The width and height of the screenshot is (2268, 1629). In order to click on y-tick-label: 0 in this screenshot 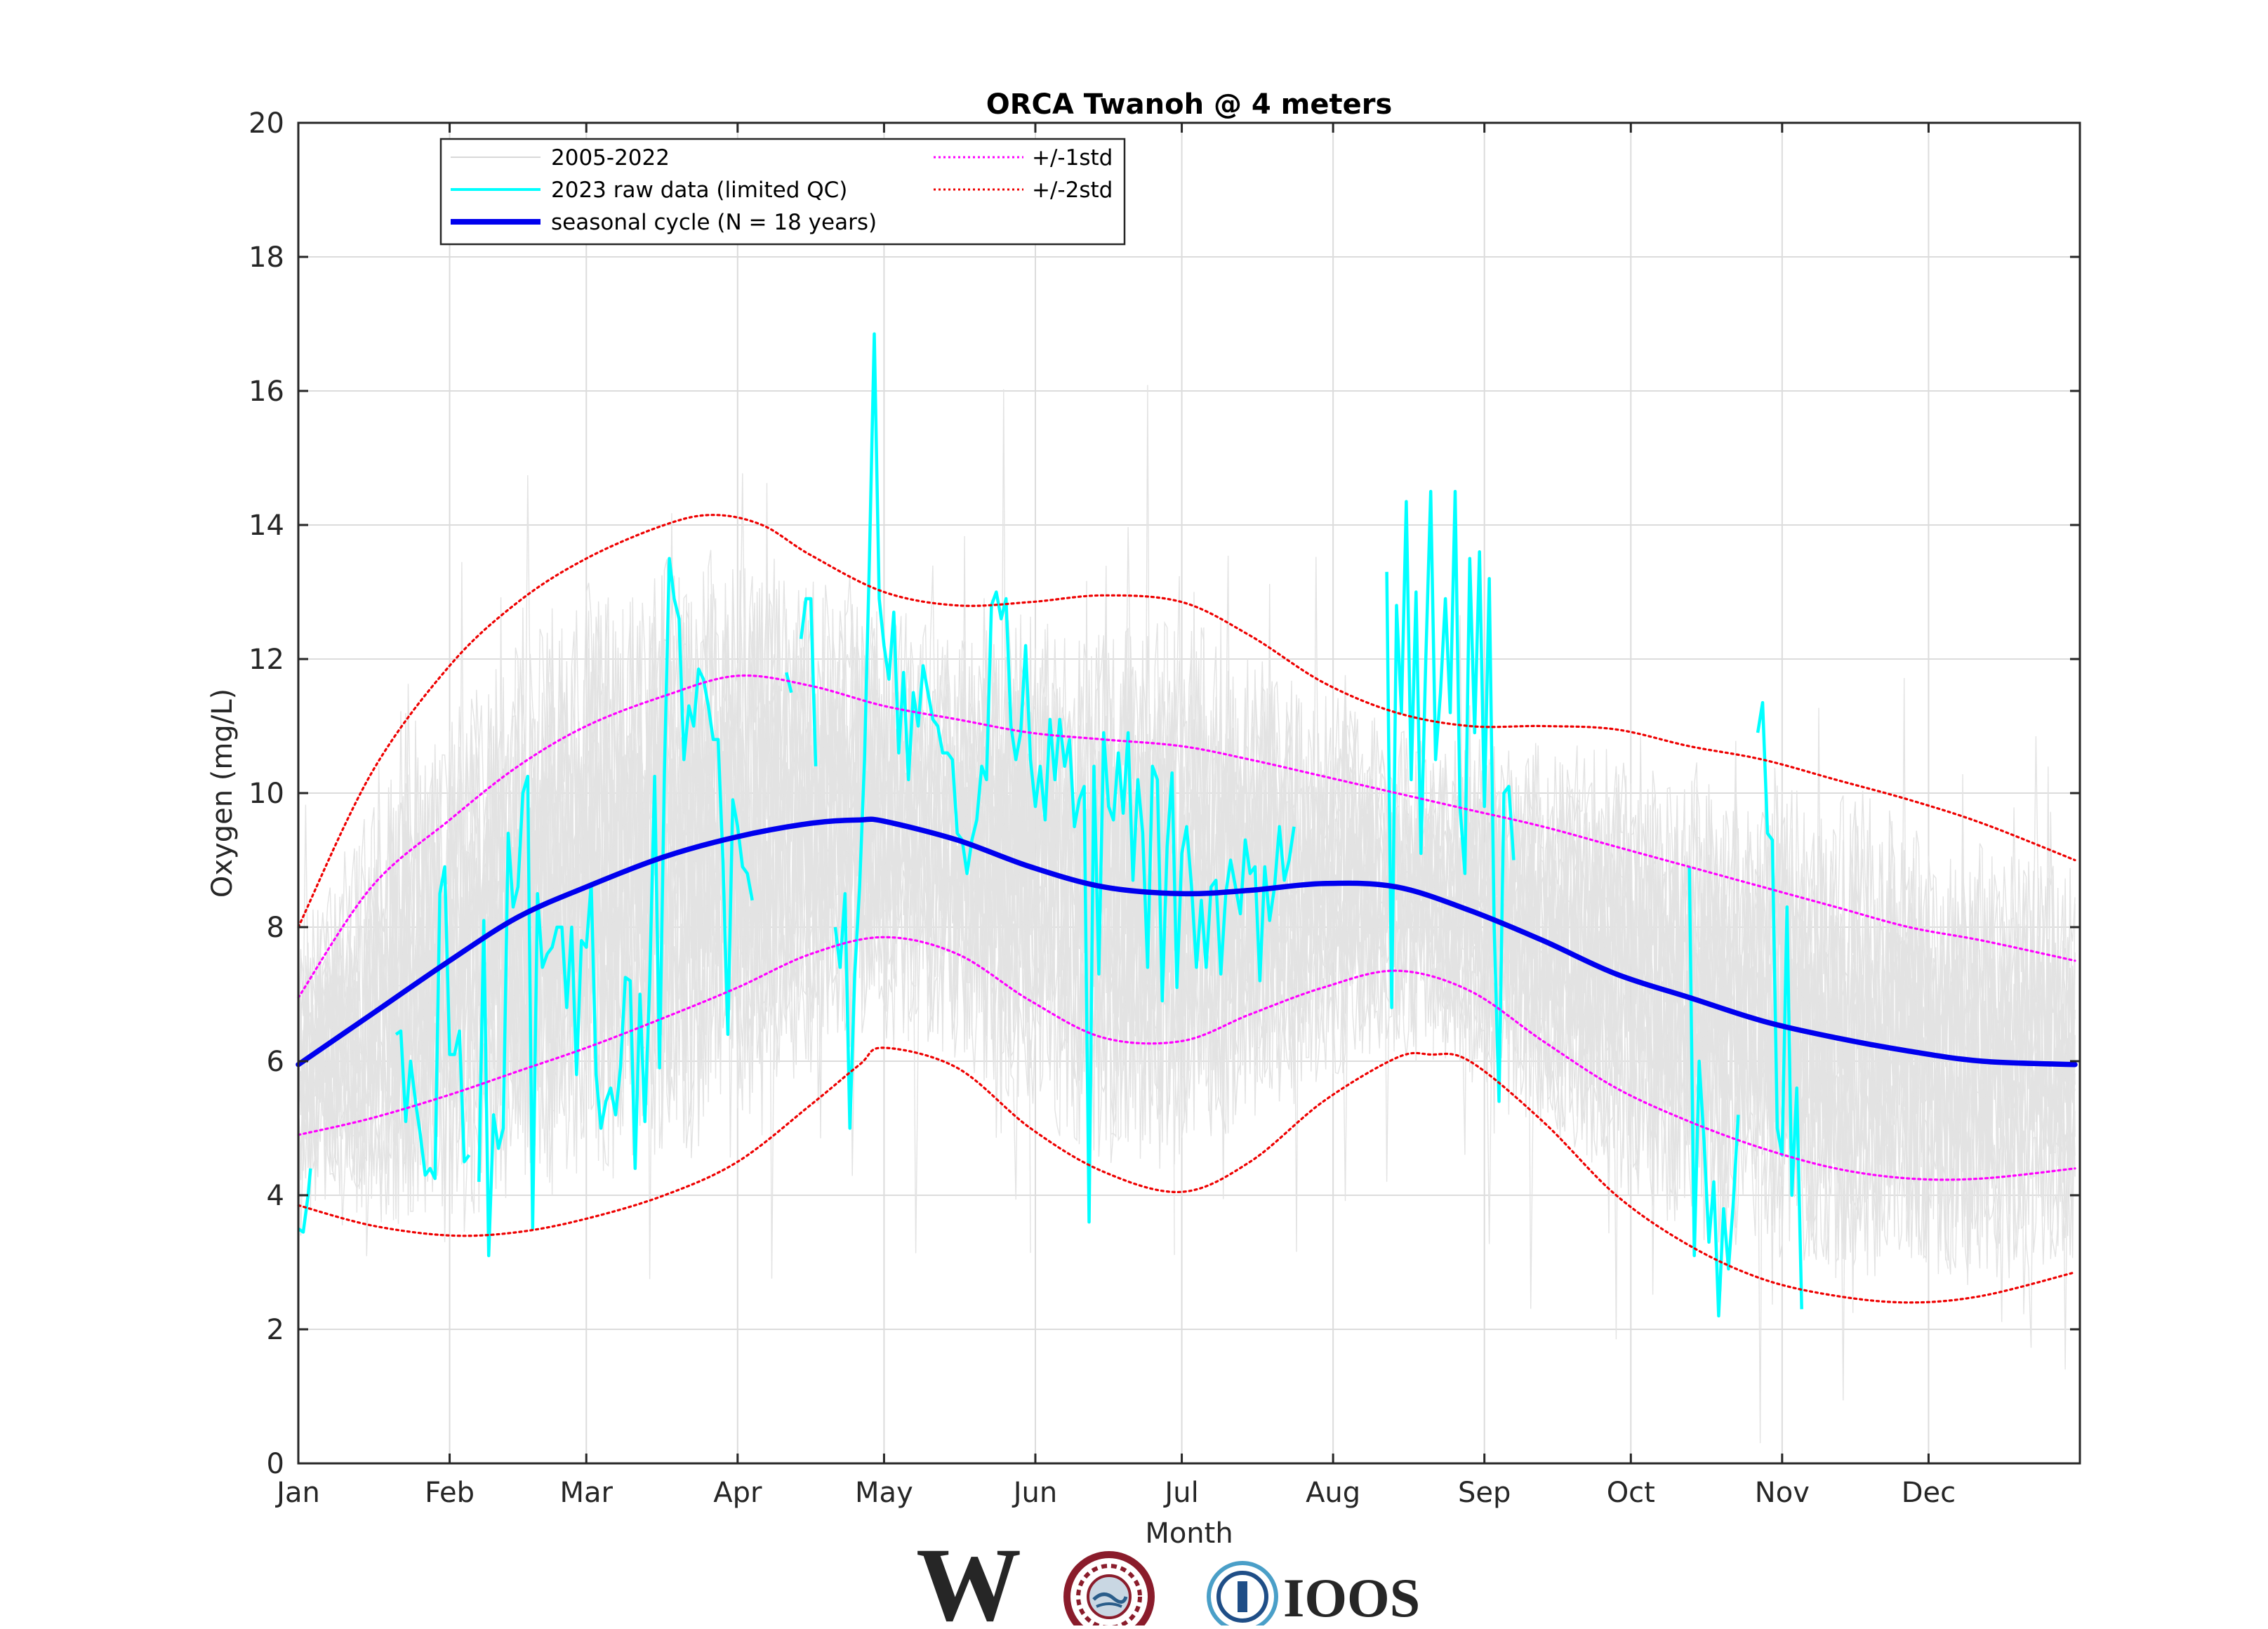, I will do `click(275, 1464)`.